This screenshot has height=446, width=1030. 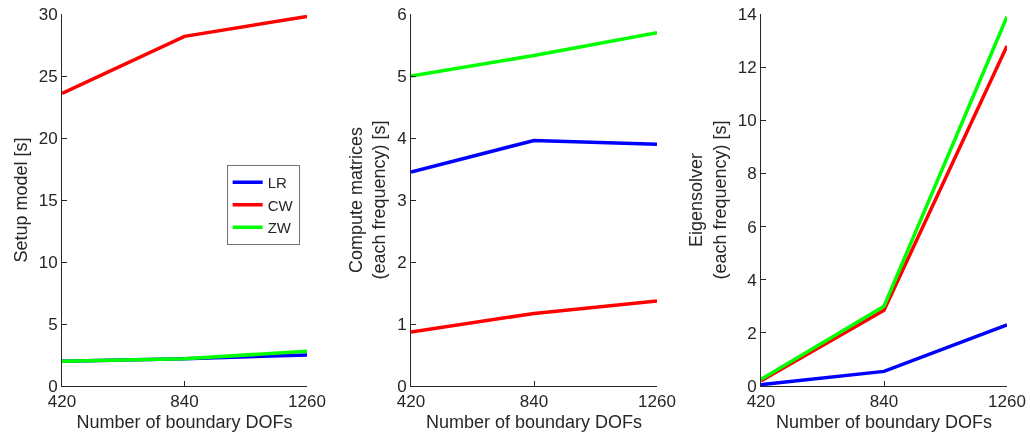 What do you see at coordinates (708, 200) in the screenshot?
I see `y-axis-title: Eigensolver (each frequency) [s]` at bounding box center [708, 200].